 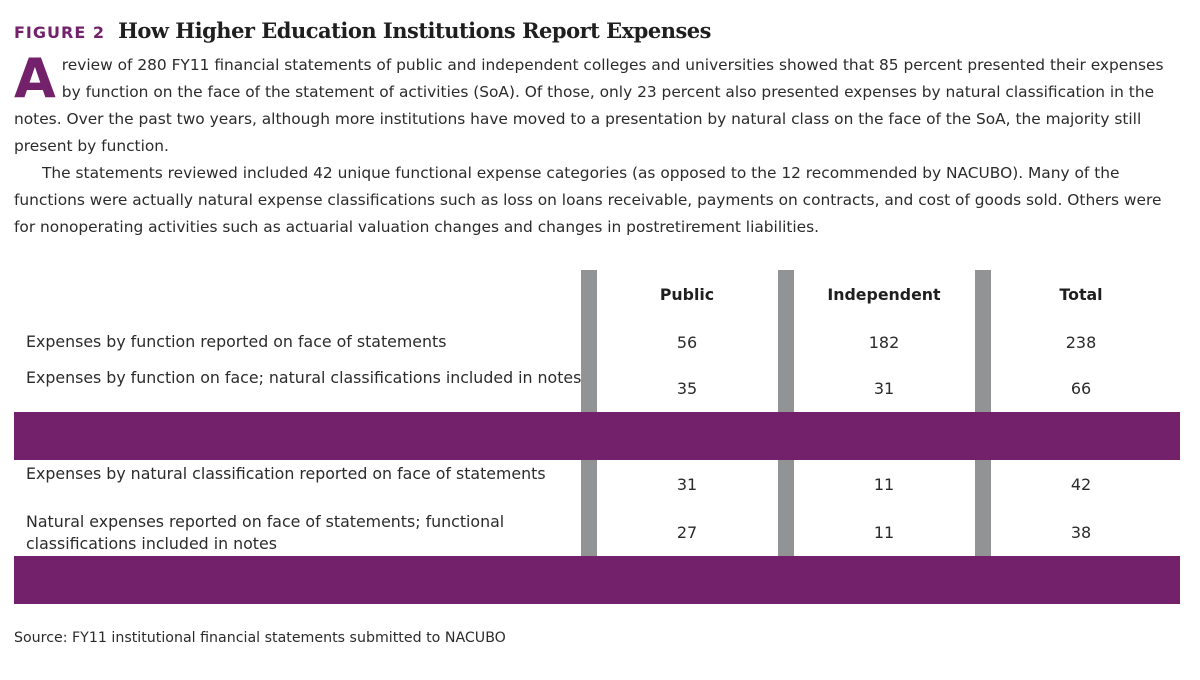 What do you see at coordinates (687, 342) in the screenshot?
I see `cell-public: 56` at bounding box center [687, 342].